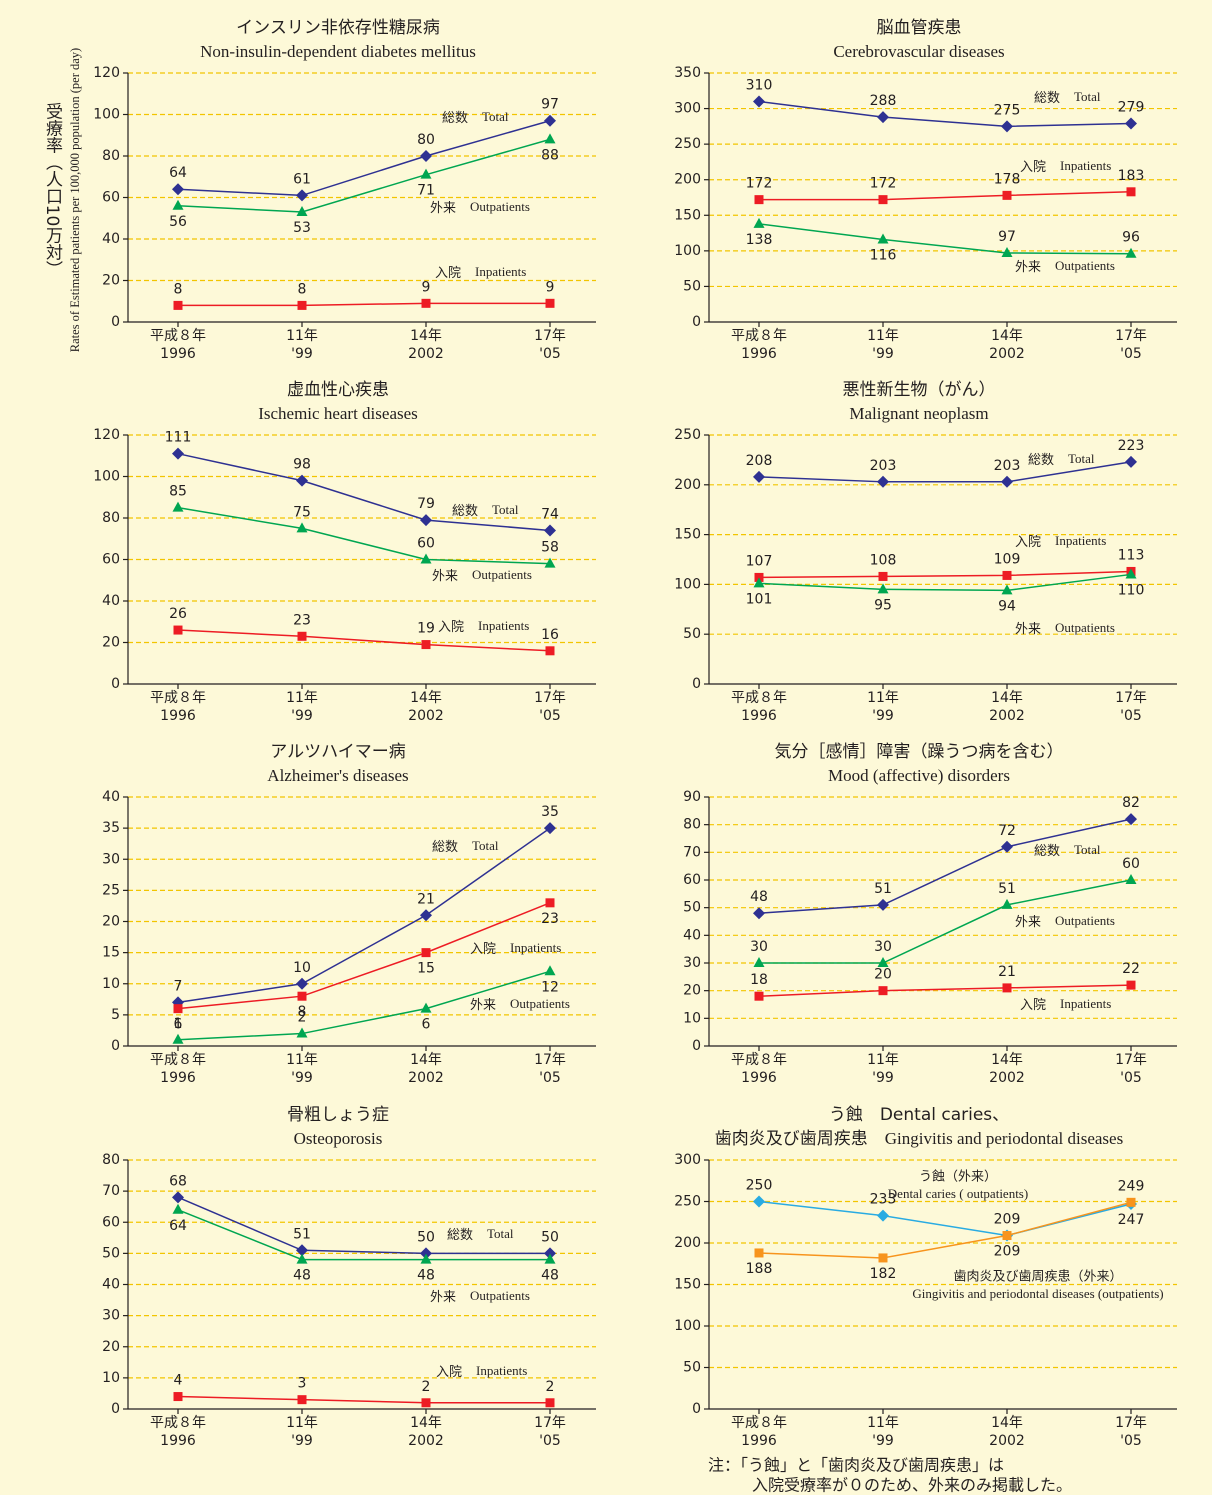  I want to click on data-label: 72, so click(1007, 831).